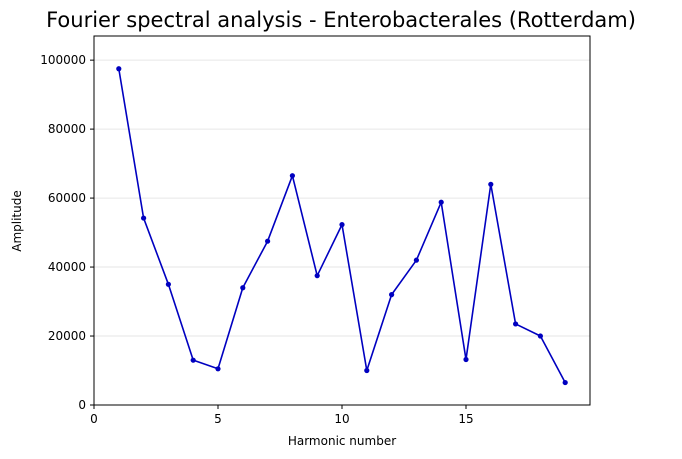 Image resolution: width=682 pixels, height=459 pixels. I want to click on y-tick-label: 100000, so click(63, 60).